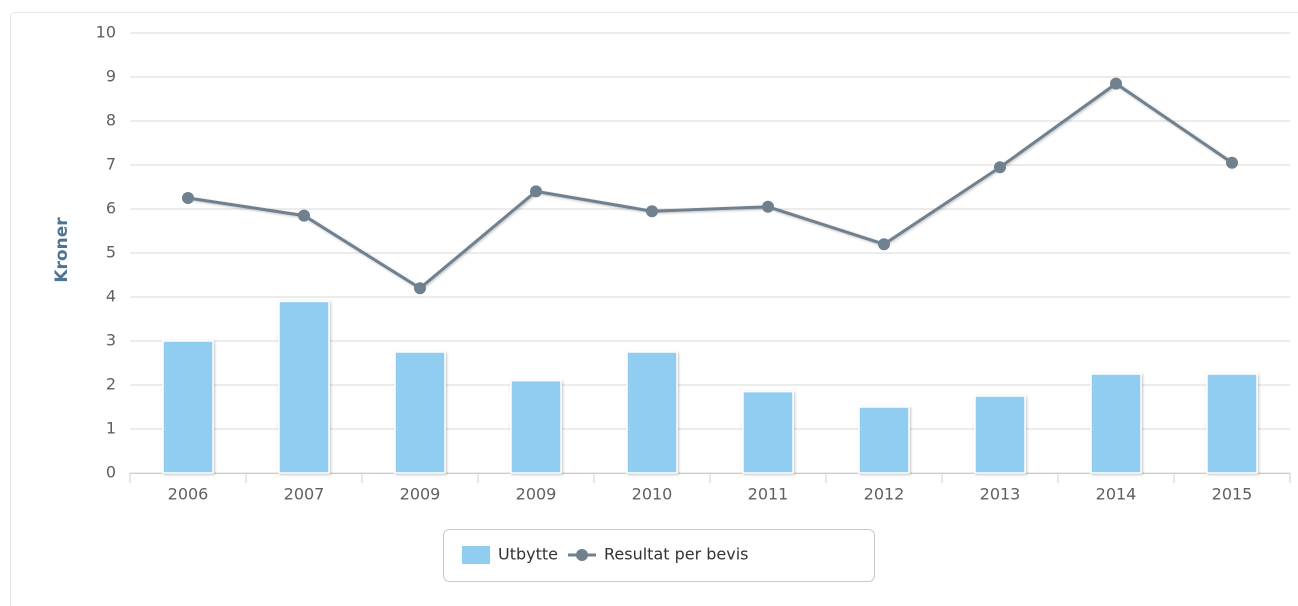  What do you see at coordinates (652, 494) in the screenshot?
I see `x-tick-label: 2010` at bounding box center [652, 494].